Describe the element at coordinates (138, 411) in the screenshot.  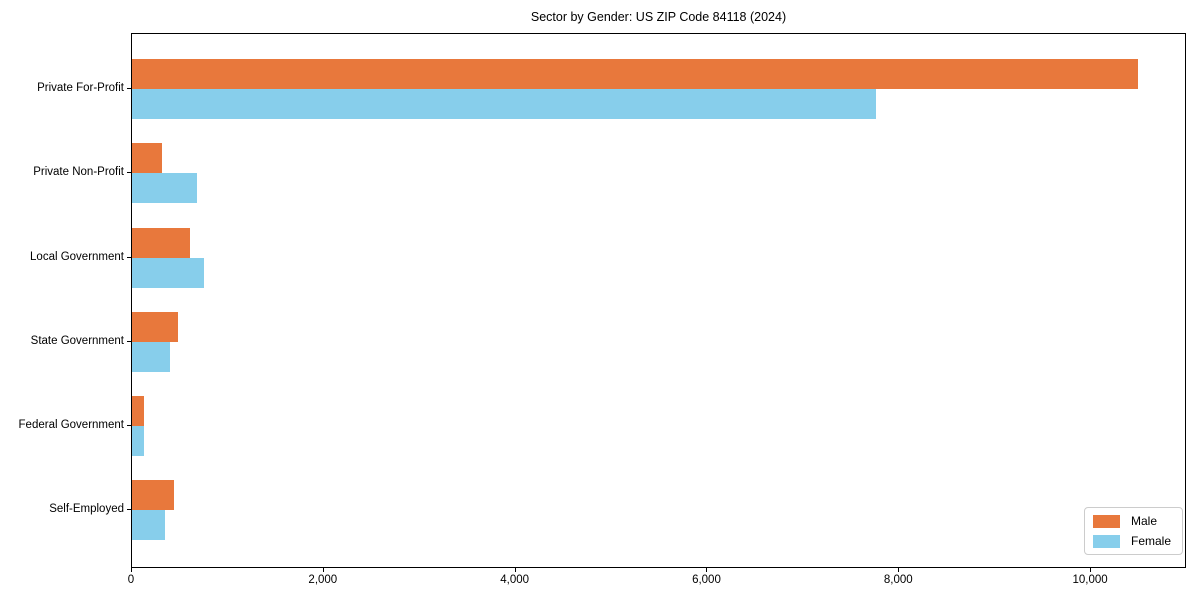
I see `bar-male-federal-government` at that location.